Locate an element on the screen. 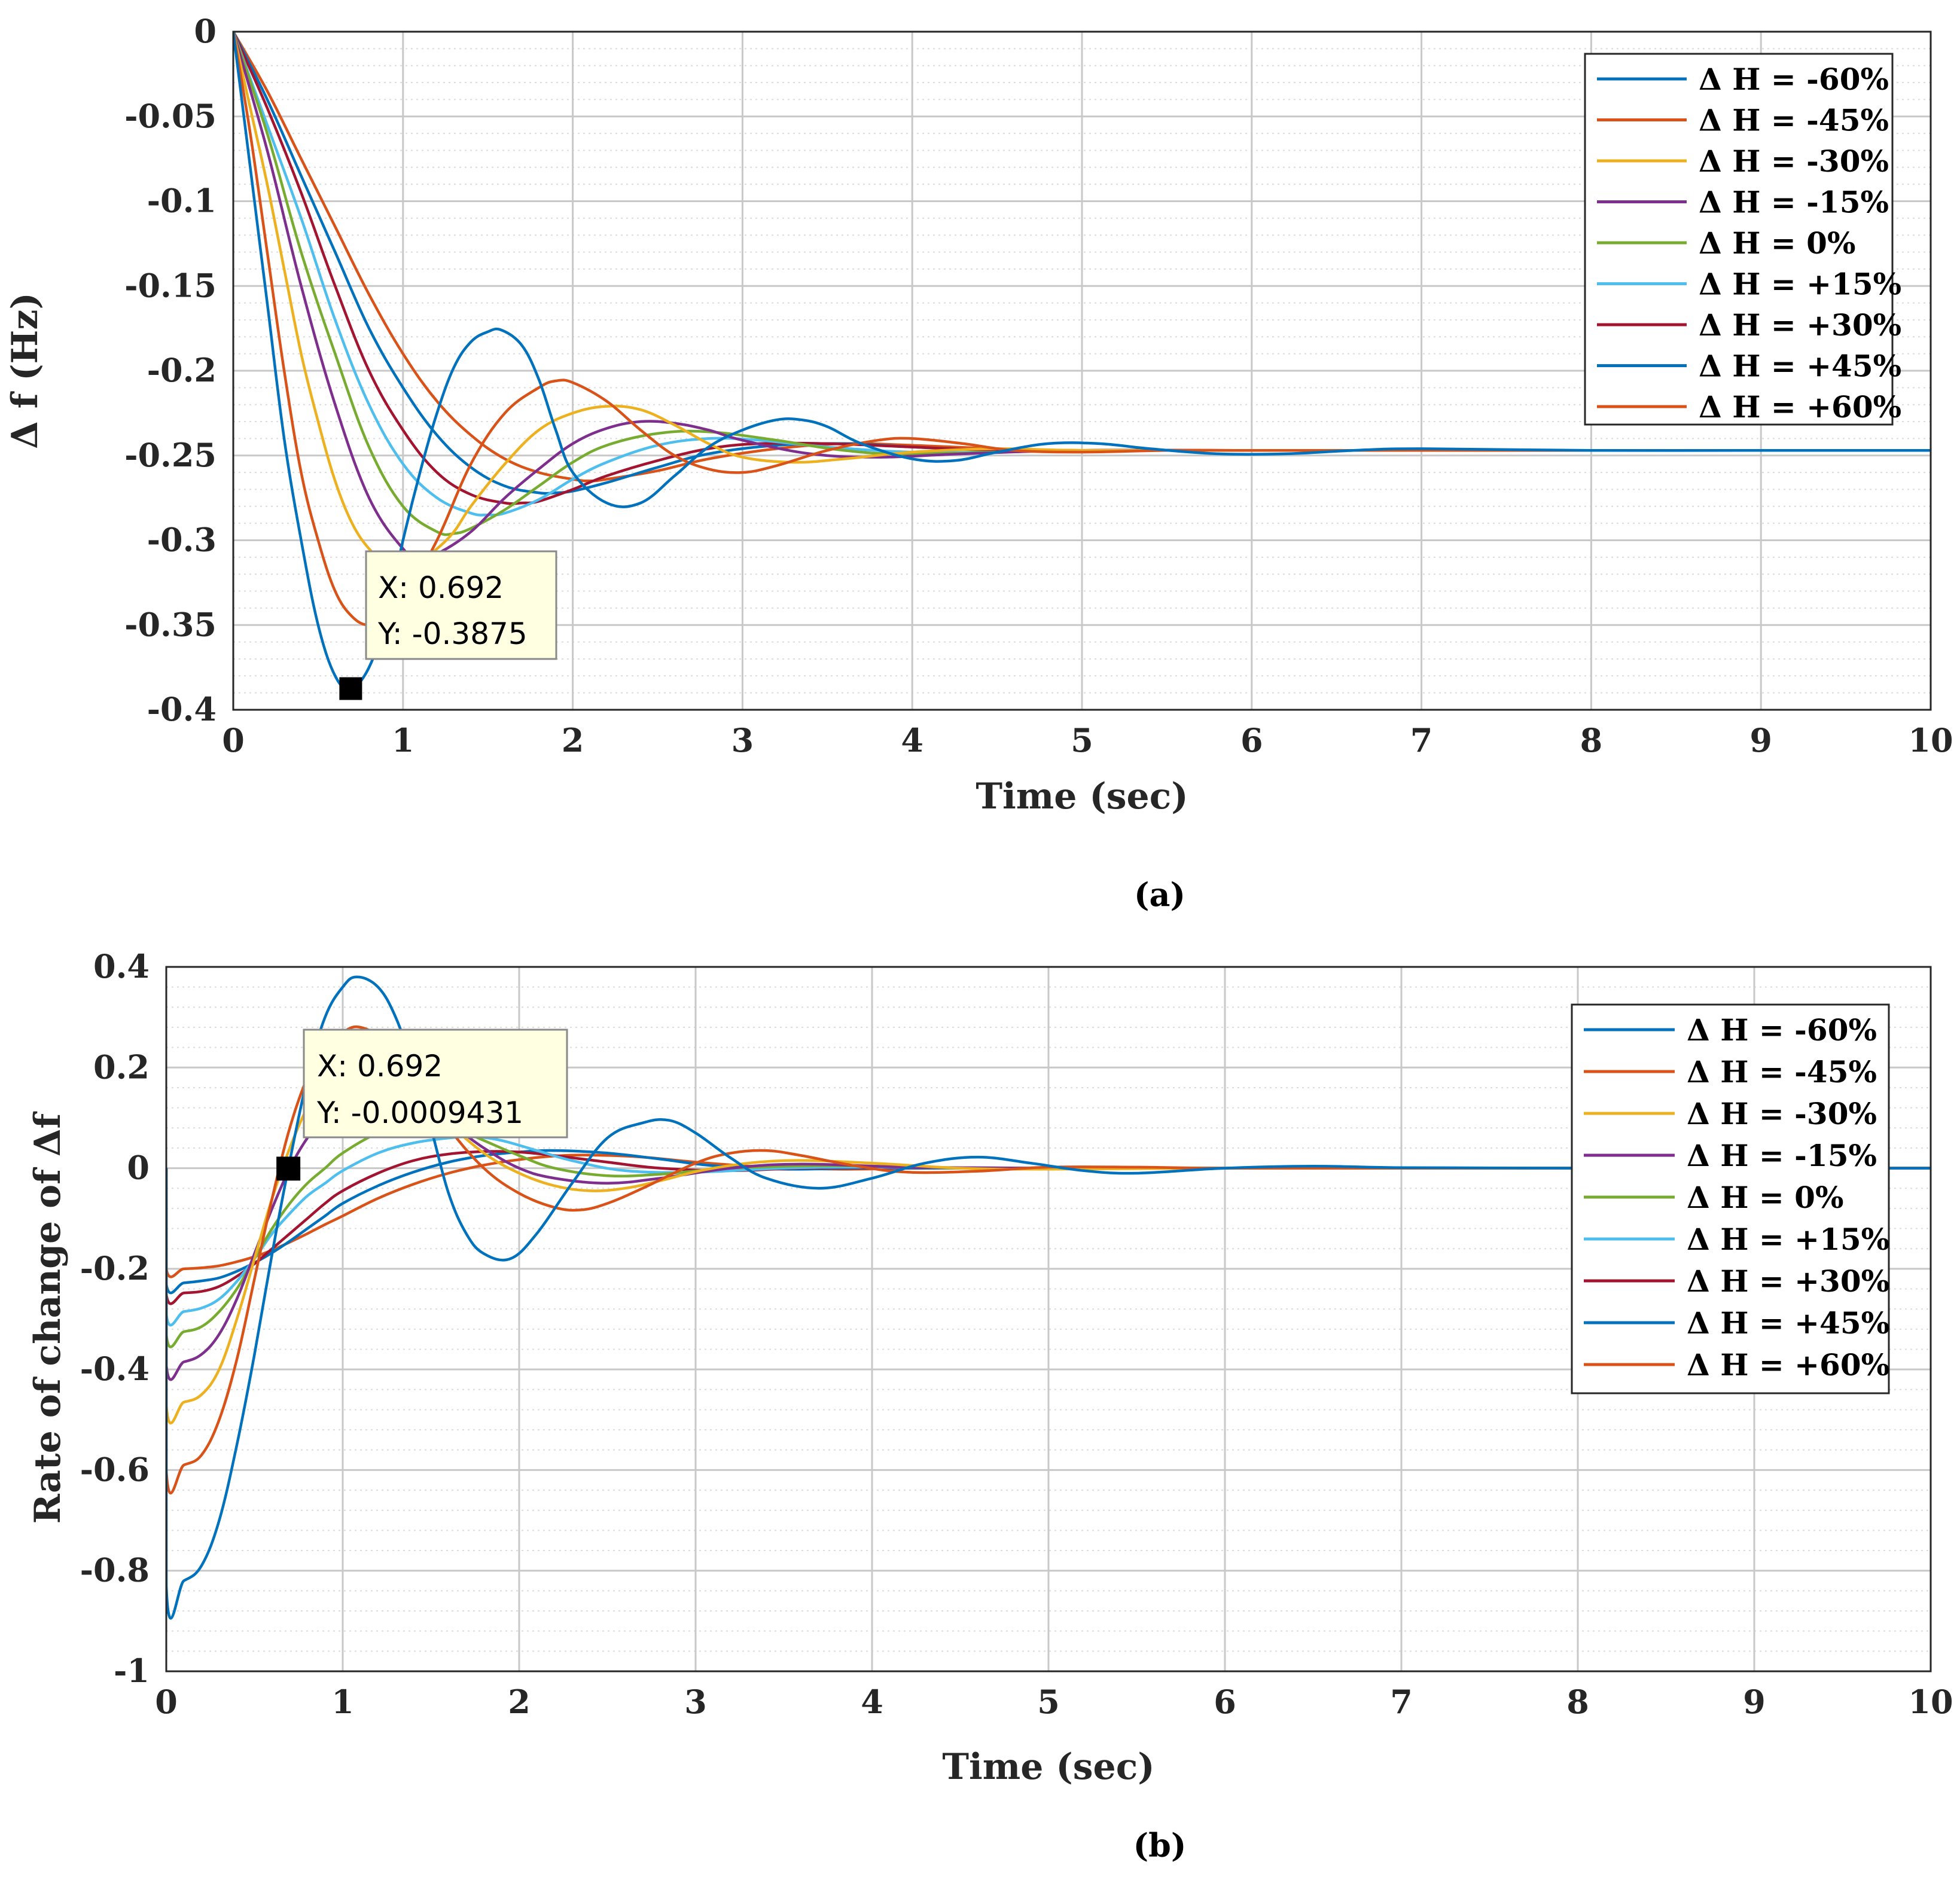 The height and width of the screenshot is (1877, 1960). datatip-y-b: Y: -0.0009431 is located at coordinates (419, 1112).